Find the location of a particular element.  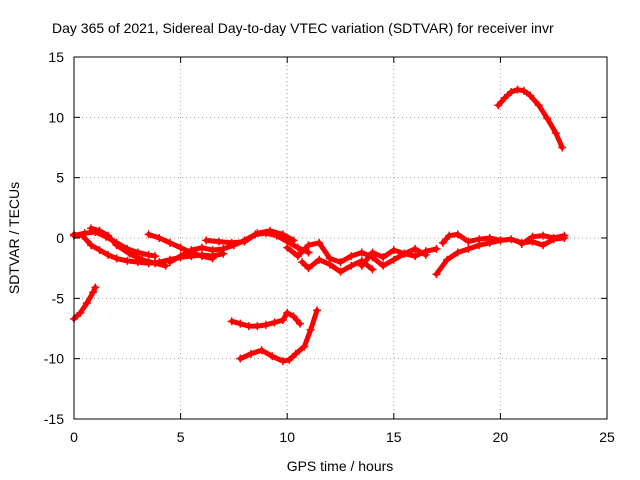

y-tick-label: -15 is located at coordinates (54, 419).